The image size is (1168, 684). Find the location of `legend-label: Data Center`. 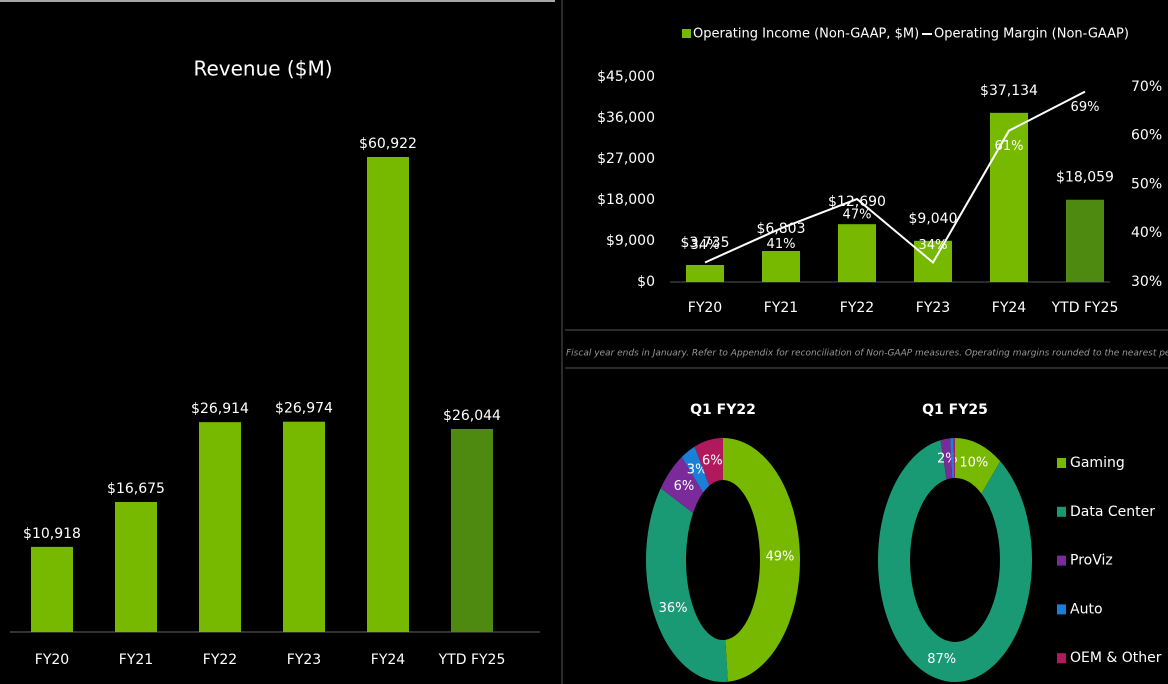

legend-label: Data Center is located at coordinates (1112, 512).